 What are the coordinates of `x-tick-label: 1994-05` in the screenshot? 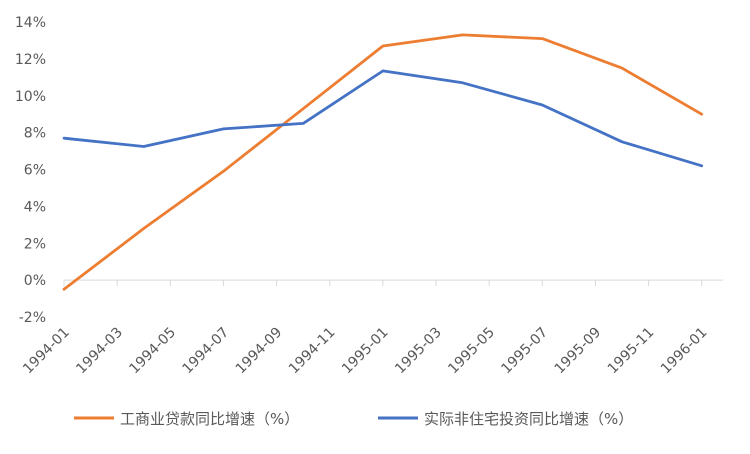 It's located at (152, 351).